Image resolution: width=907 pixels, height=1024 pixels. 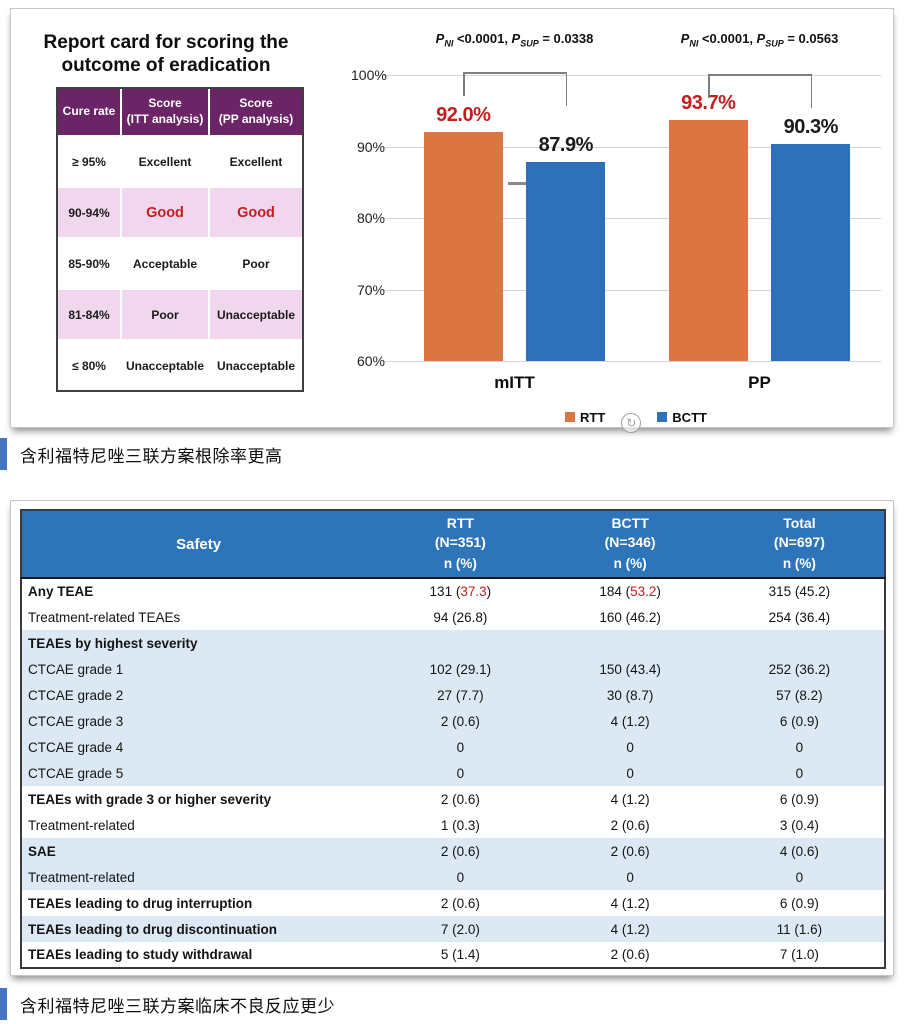 What do you see at coordinates (630, 617) in the screenshot?
I see `row-value: 160 (46.2)` at bounding box center [630, 617].